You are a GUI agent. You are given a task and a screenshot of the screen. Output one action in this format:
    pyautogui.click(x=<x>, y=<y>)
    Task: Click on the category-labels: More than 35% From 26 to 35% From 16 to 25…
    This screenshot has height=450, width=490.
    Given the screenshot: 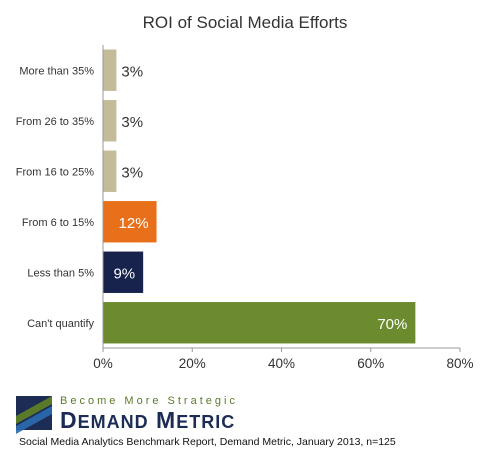 What is the action you would take?
    pyautogui.click(x=55, y=197)
    